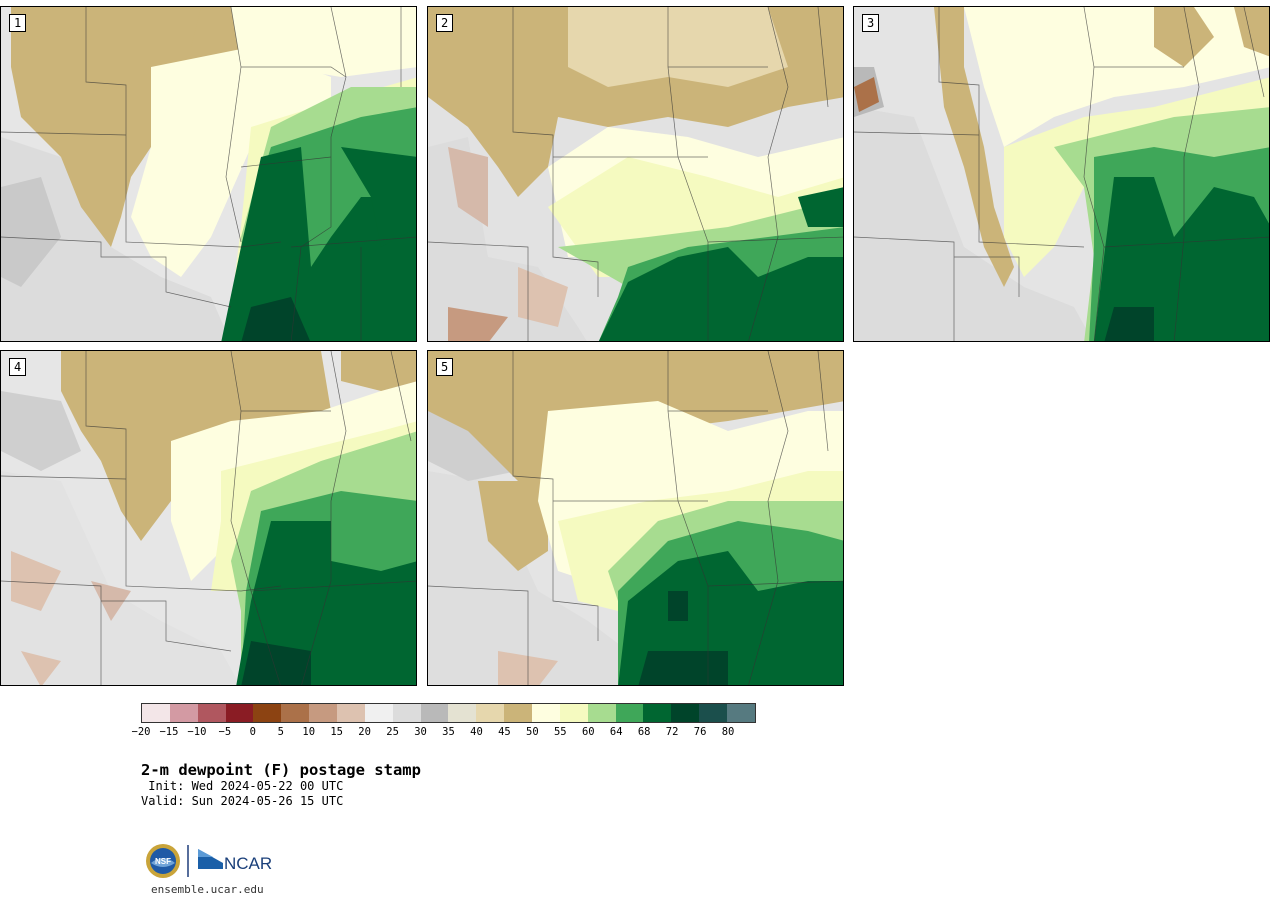 This screenshot has width=1280, height=901. Describe the element at coordinates (280, 732) in the screenshot. I see `colorbar-tick-label: 5` at that location.